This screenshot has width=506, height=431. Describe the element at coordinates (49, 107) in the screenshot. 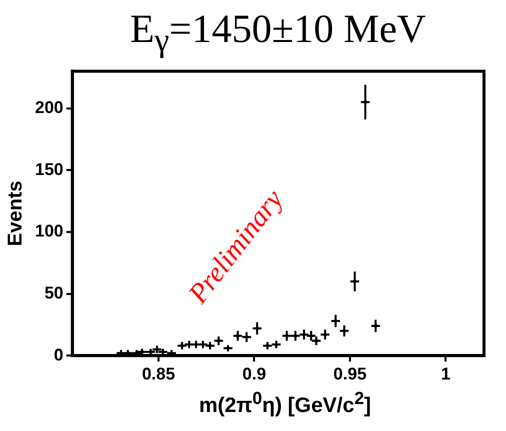

I see `y-tick-label: 200` at that location.